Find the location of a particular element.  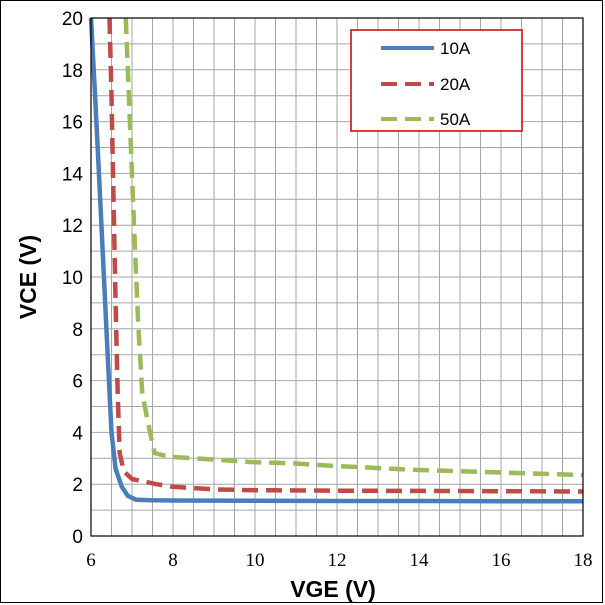

y-tick-label: 2 is located at coordinates (77, 485).